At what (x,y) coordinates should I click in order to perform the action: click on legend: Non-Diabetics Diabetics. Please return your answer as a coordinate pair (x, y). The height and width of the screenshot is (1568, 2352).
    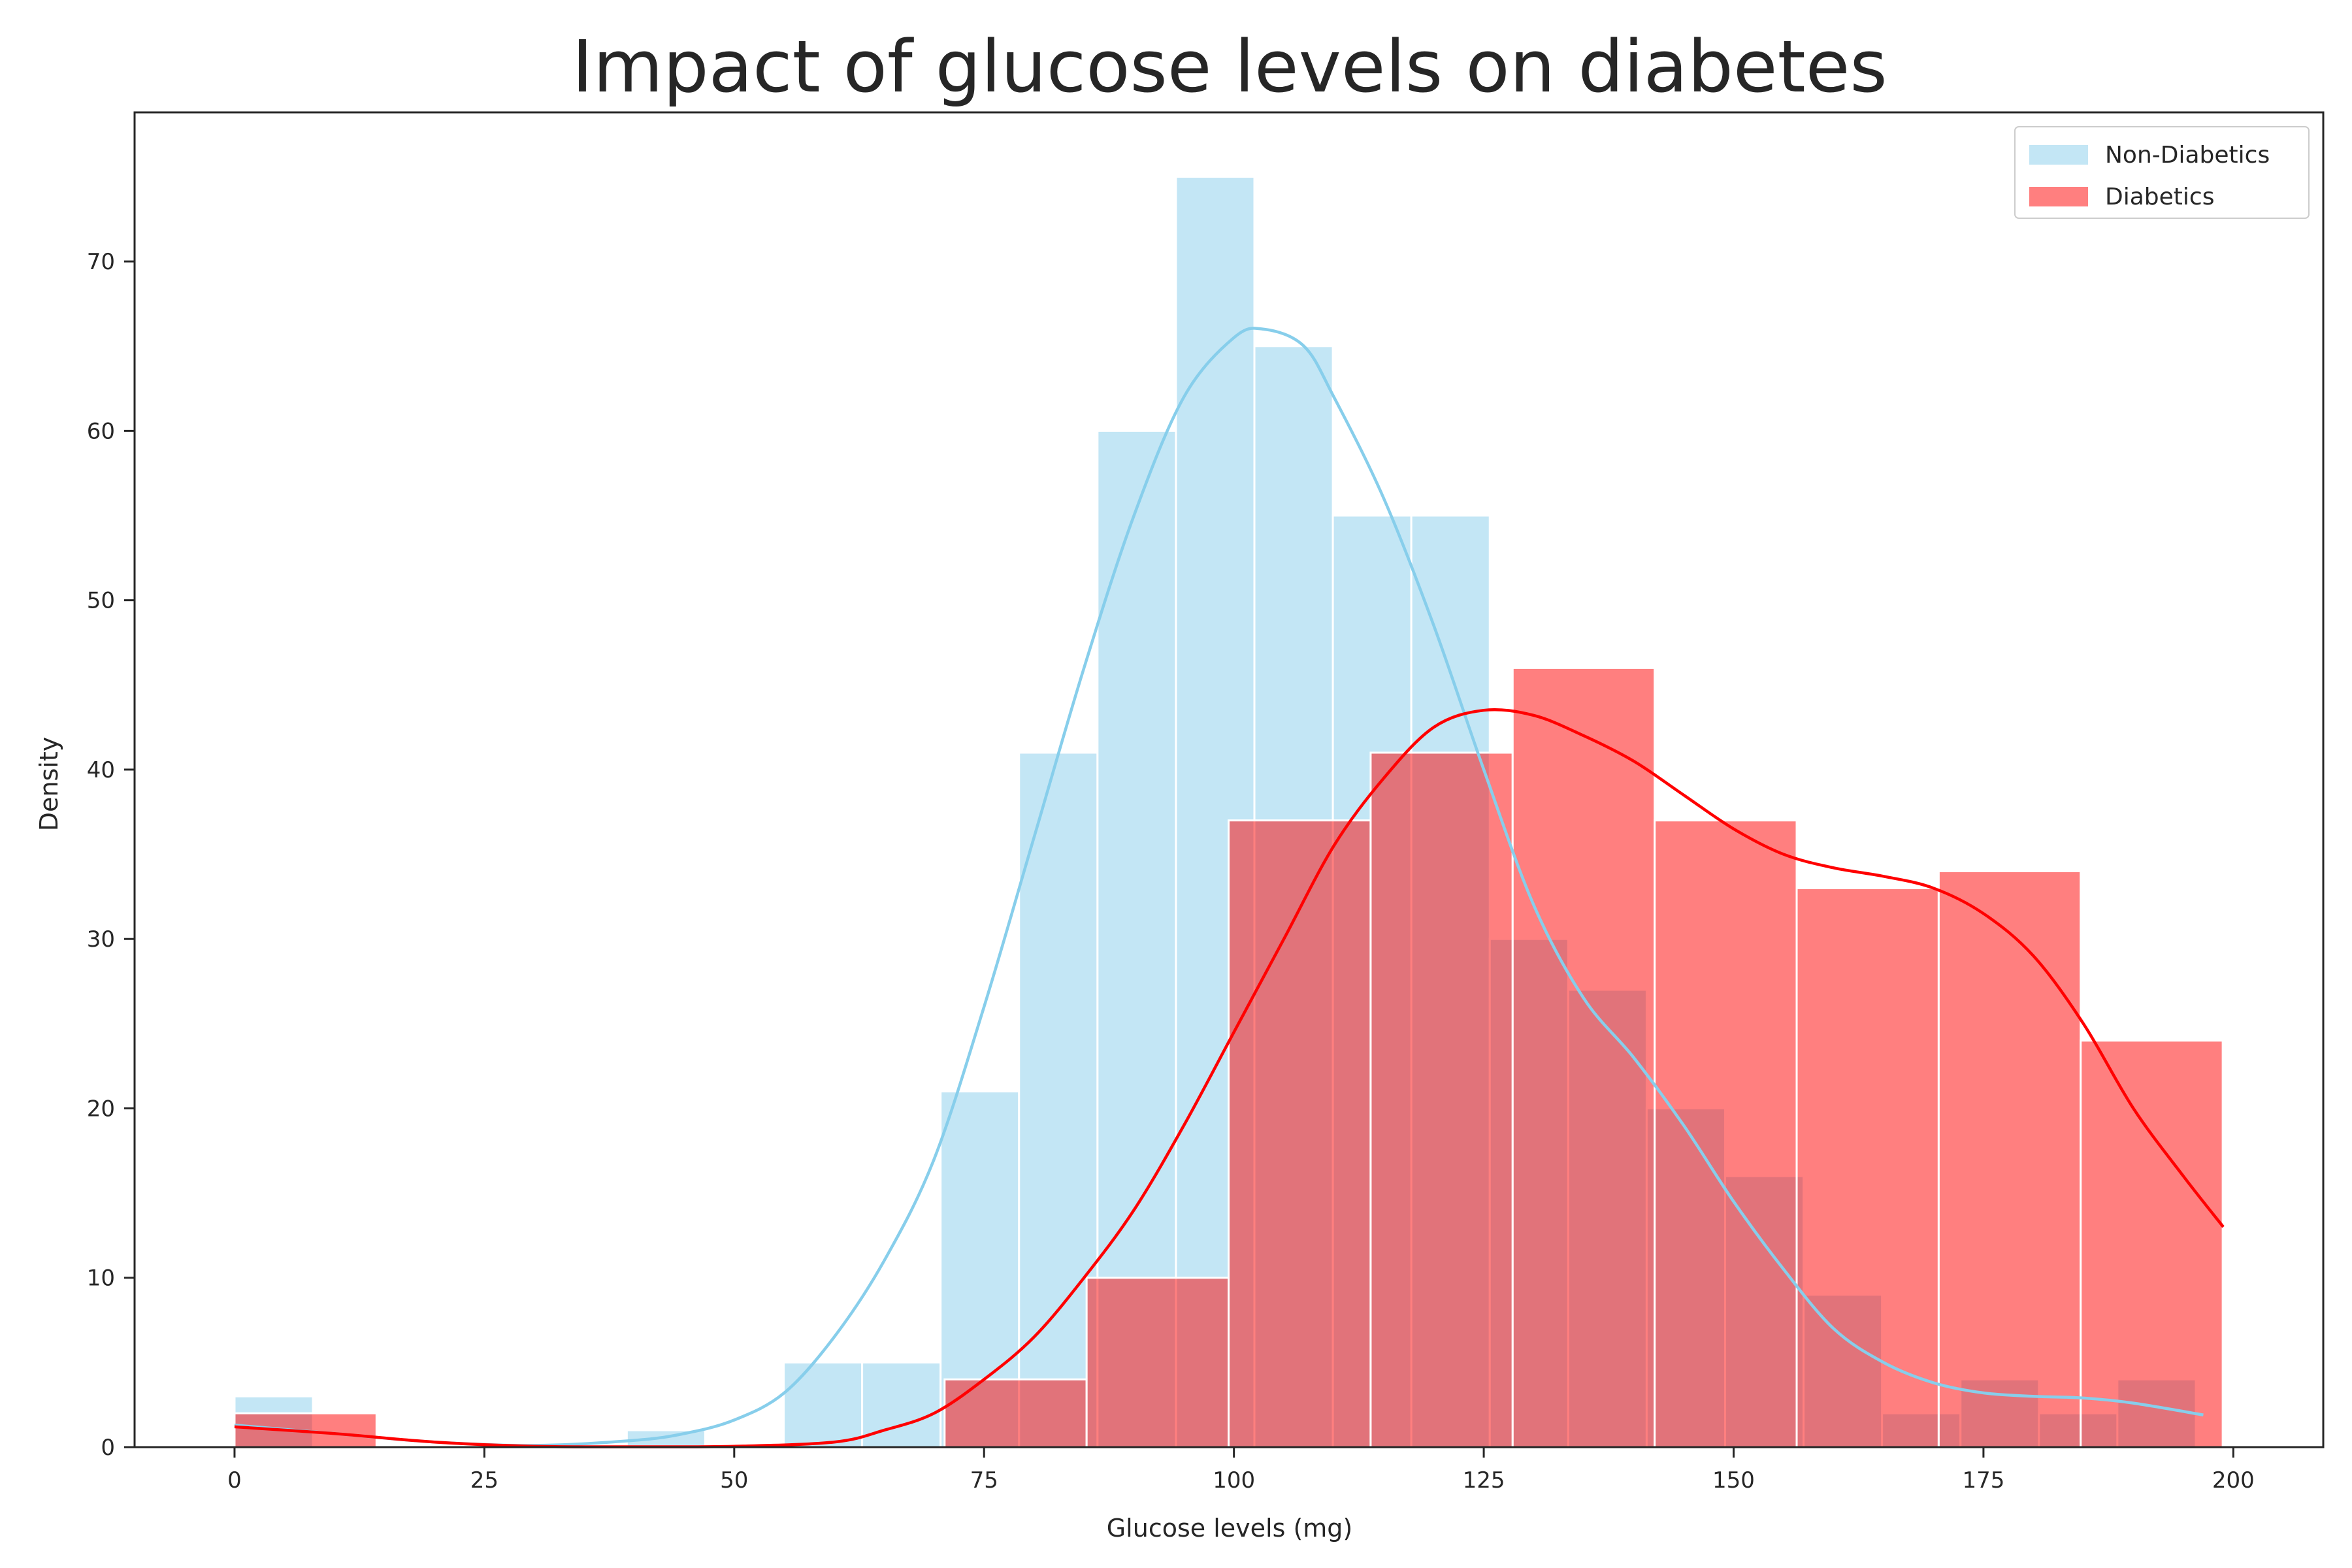
    Looking at the image, I should click on (2162, 172).